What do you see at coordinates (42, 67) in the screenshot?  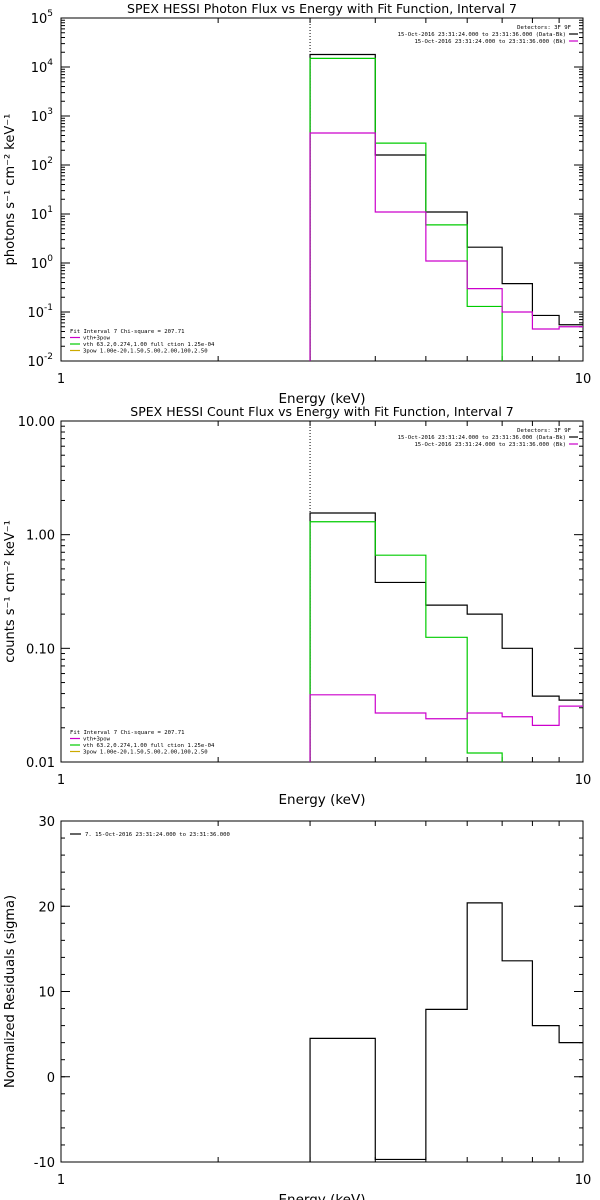 I see `y-tick-label: 10⁴` at bounding box center [42, 67].